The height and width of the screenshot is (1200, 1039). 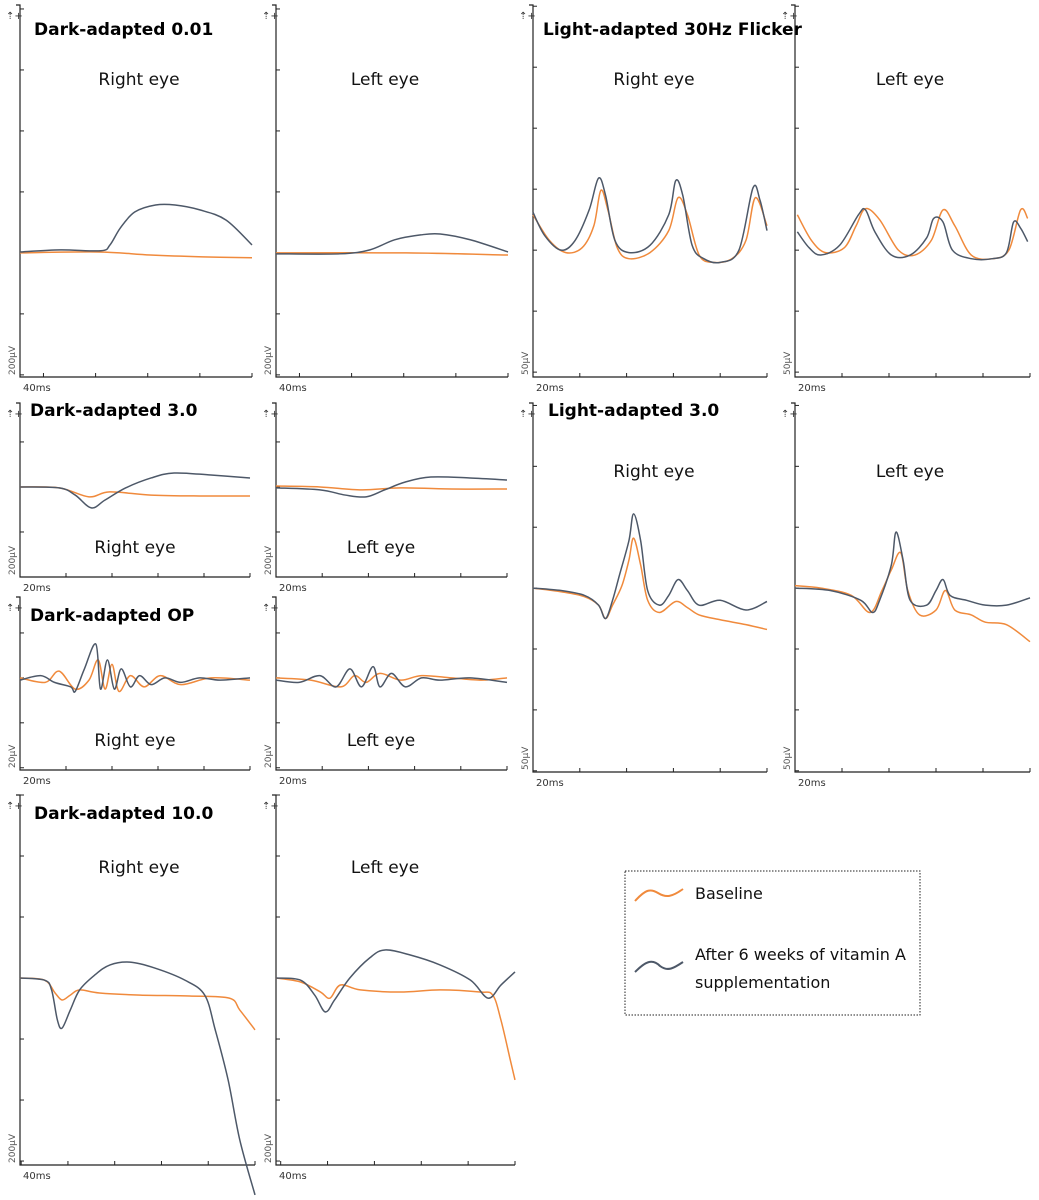 What do you see at coordinates (112, 616) in the screenshot?
I see `panel-title: Dark-adapted OP` at bounding box center [112, 616].